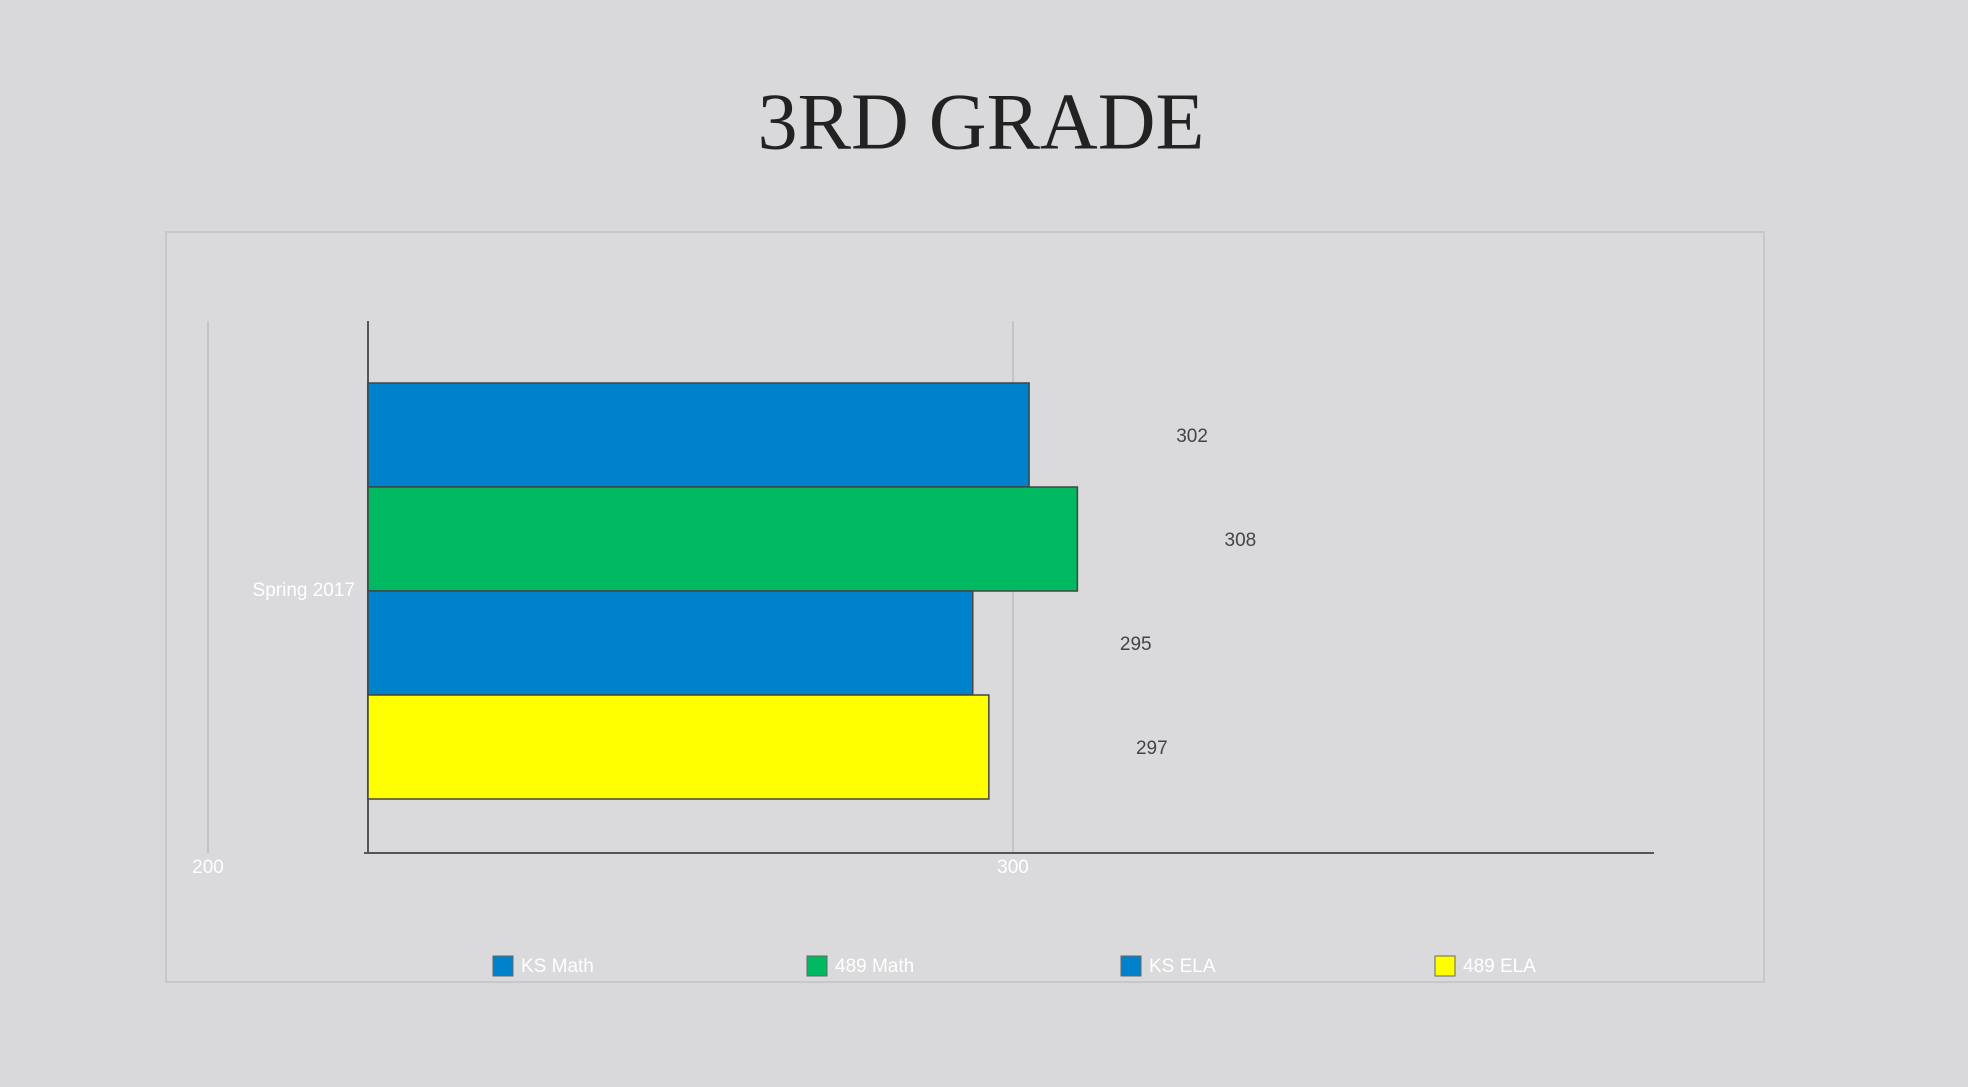  Describe the element at coordinates (874, 966) in the screenshot. I see `legend-label: 489 Math` at that location.